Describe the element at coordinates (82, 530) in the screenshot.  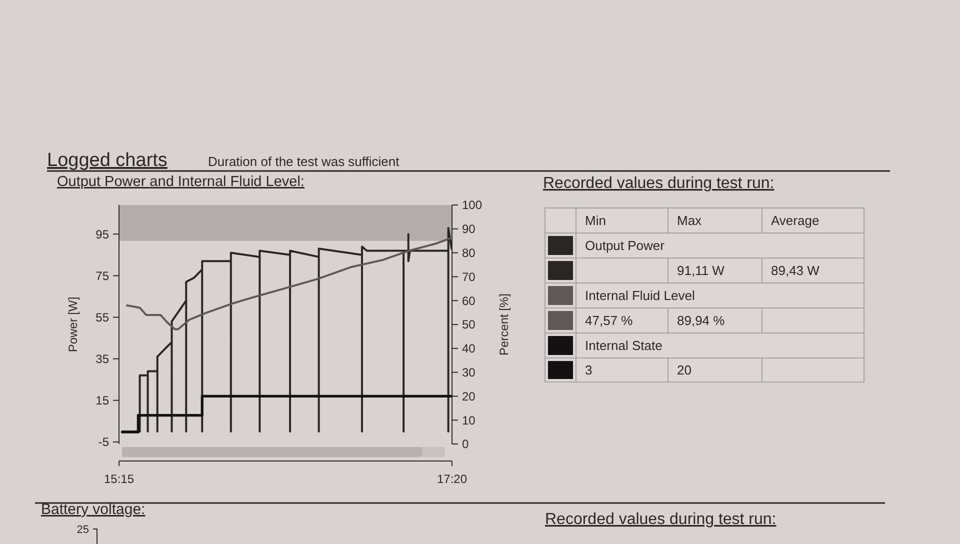
I see `text: 25` at that location.